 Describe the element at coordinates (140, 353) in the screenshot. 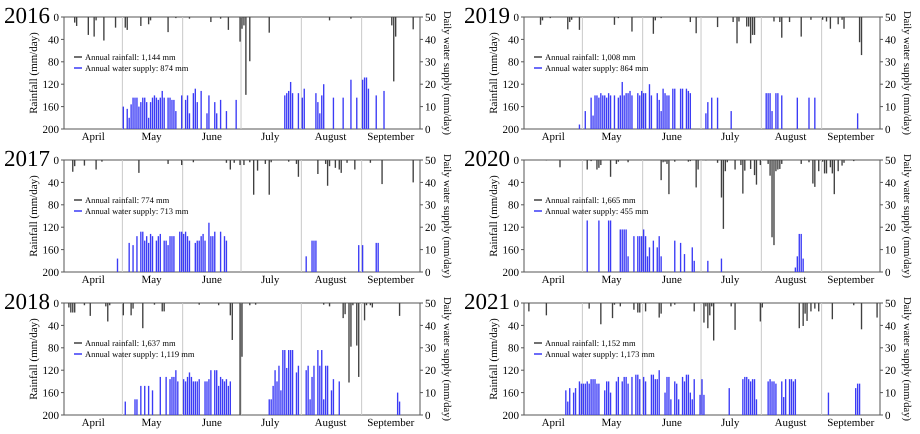

I see `legend-label: Annual water supply: 1,119 mm` at that location.